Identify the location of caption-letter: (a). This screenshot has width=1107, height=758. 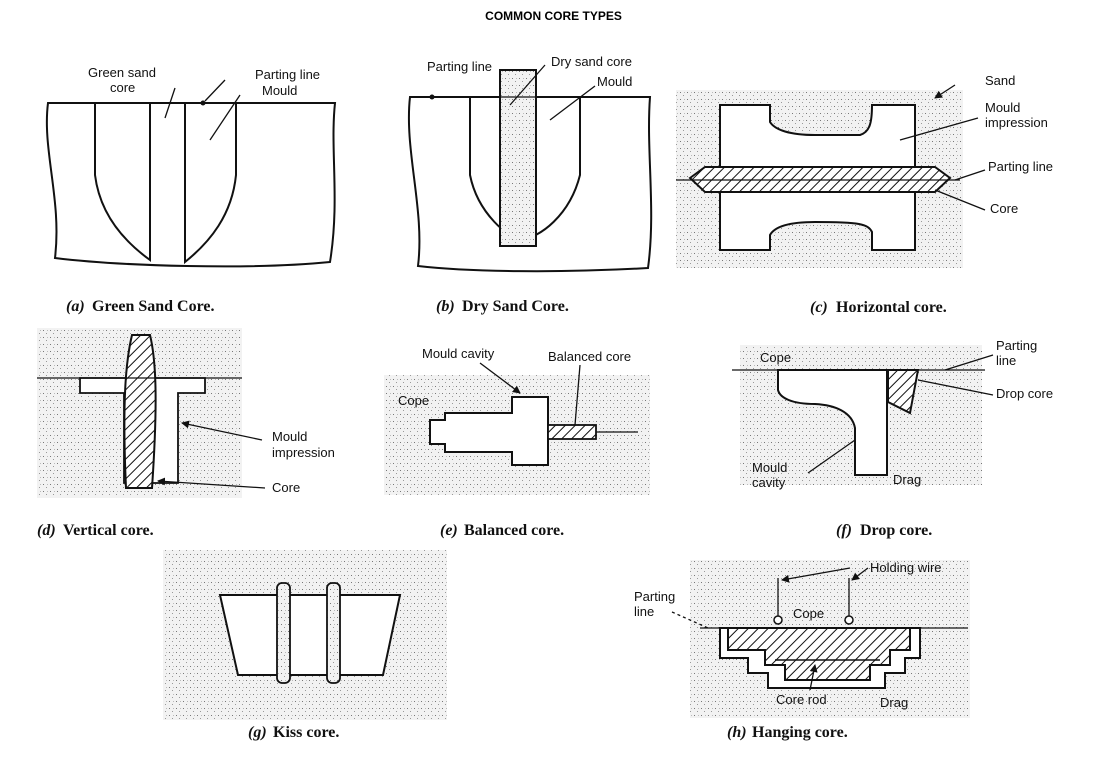
(75, 306).